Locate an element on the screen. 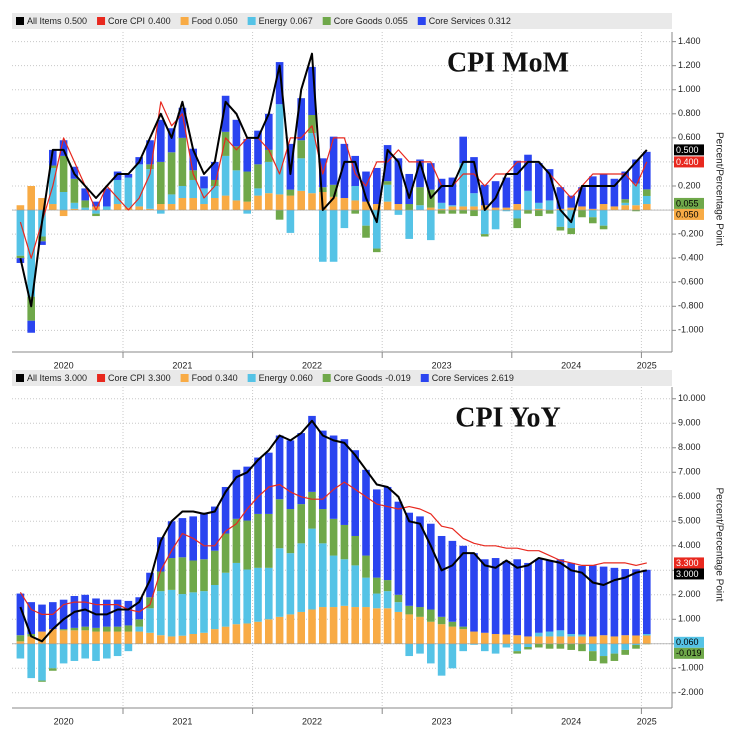 This screenshot has height=742, width=740. last-value-label: 3.000 is located at coordinates (687, 574).